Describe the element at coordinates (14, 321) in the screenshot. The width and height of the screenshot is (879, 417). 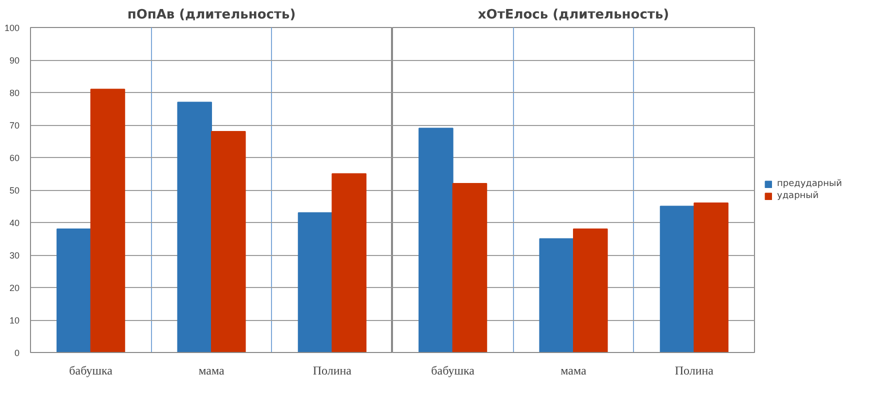
I see `y-tick-label: 10` at that location.